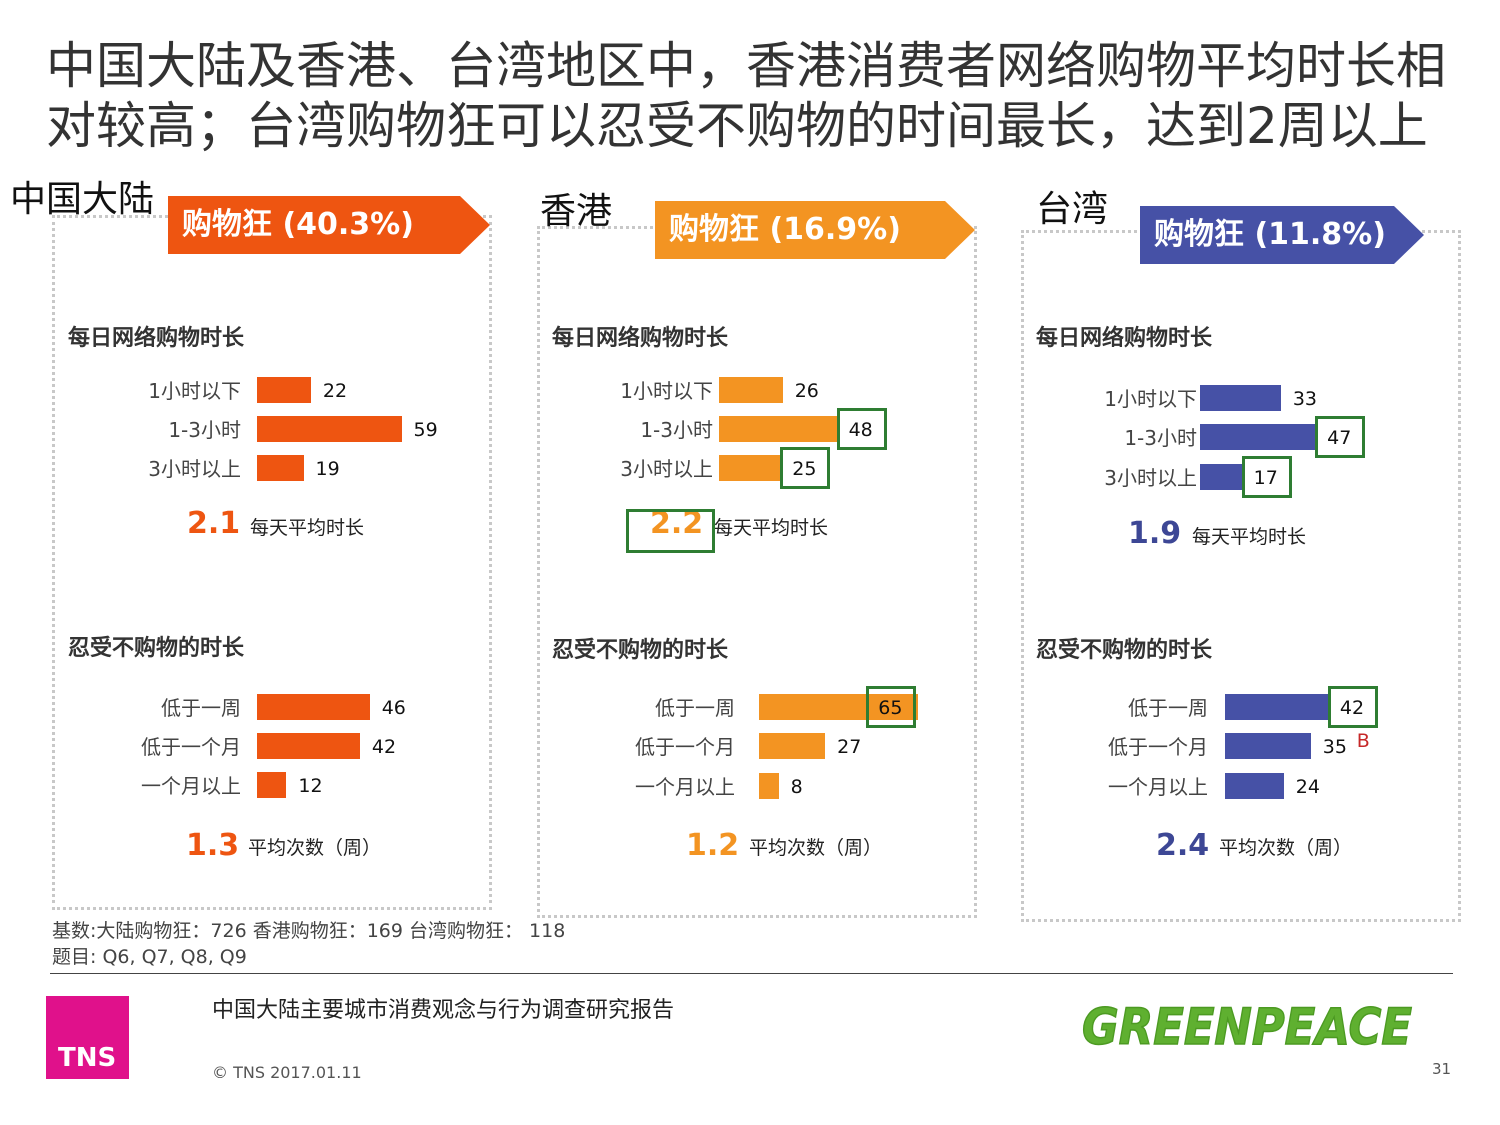 Image resolution: width=1500 pixels, height=1125 pixels. I want to click on value-label-taiwan: 42, so click(1352, 708).